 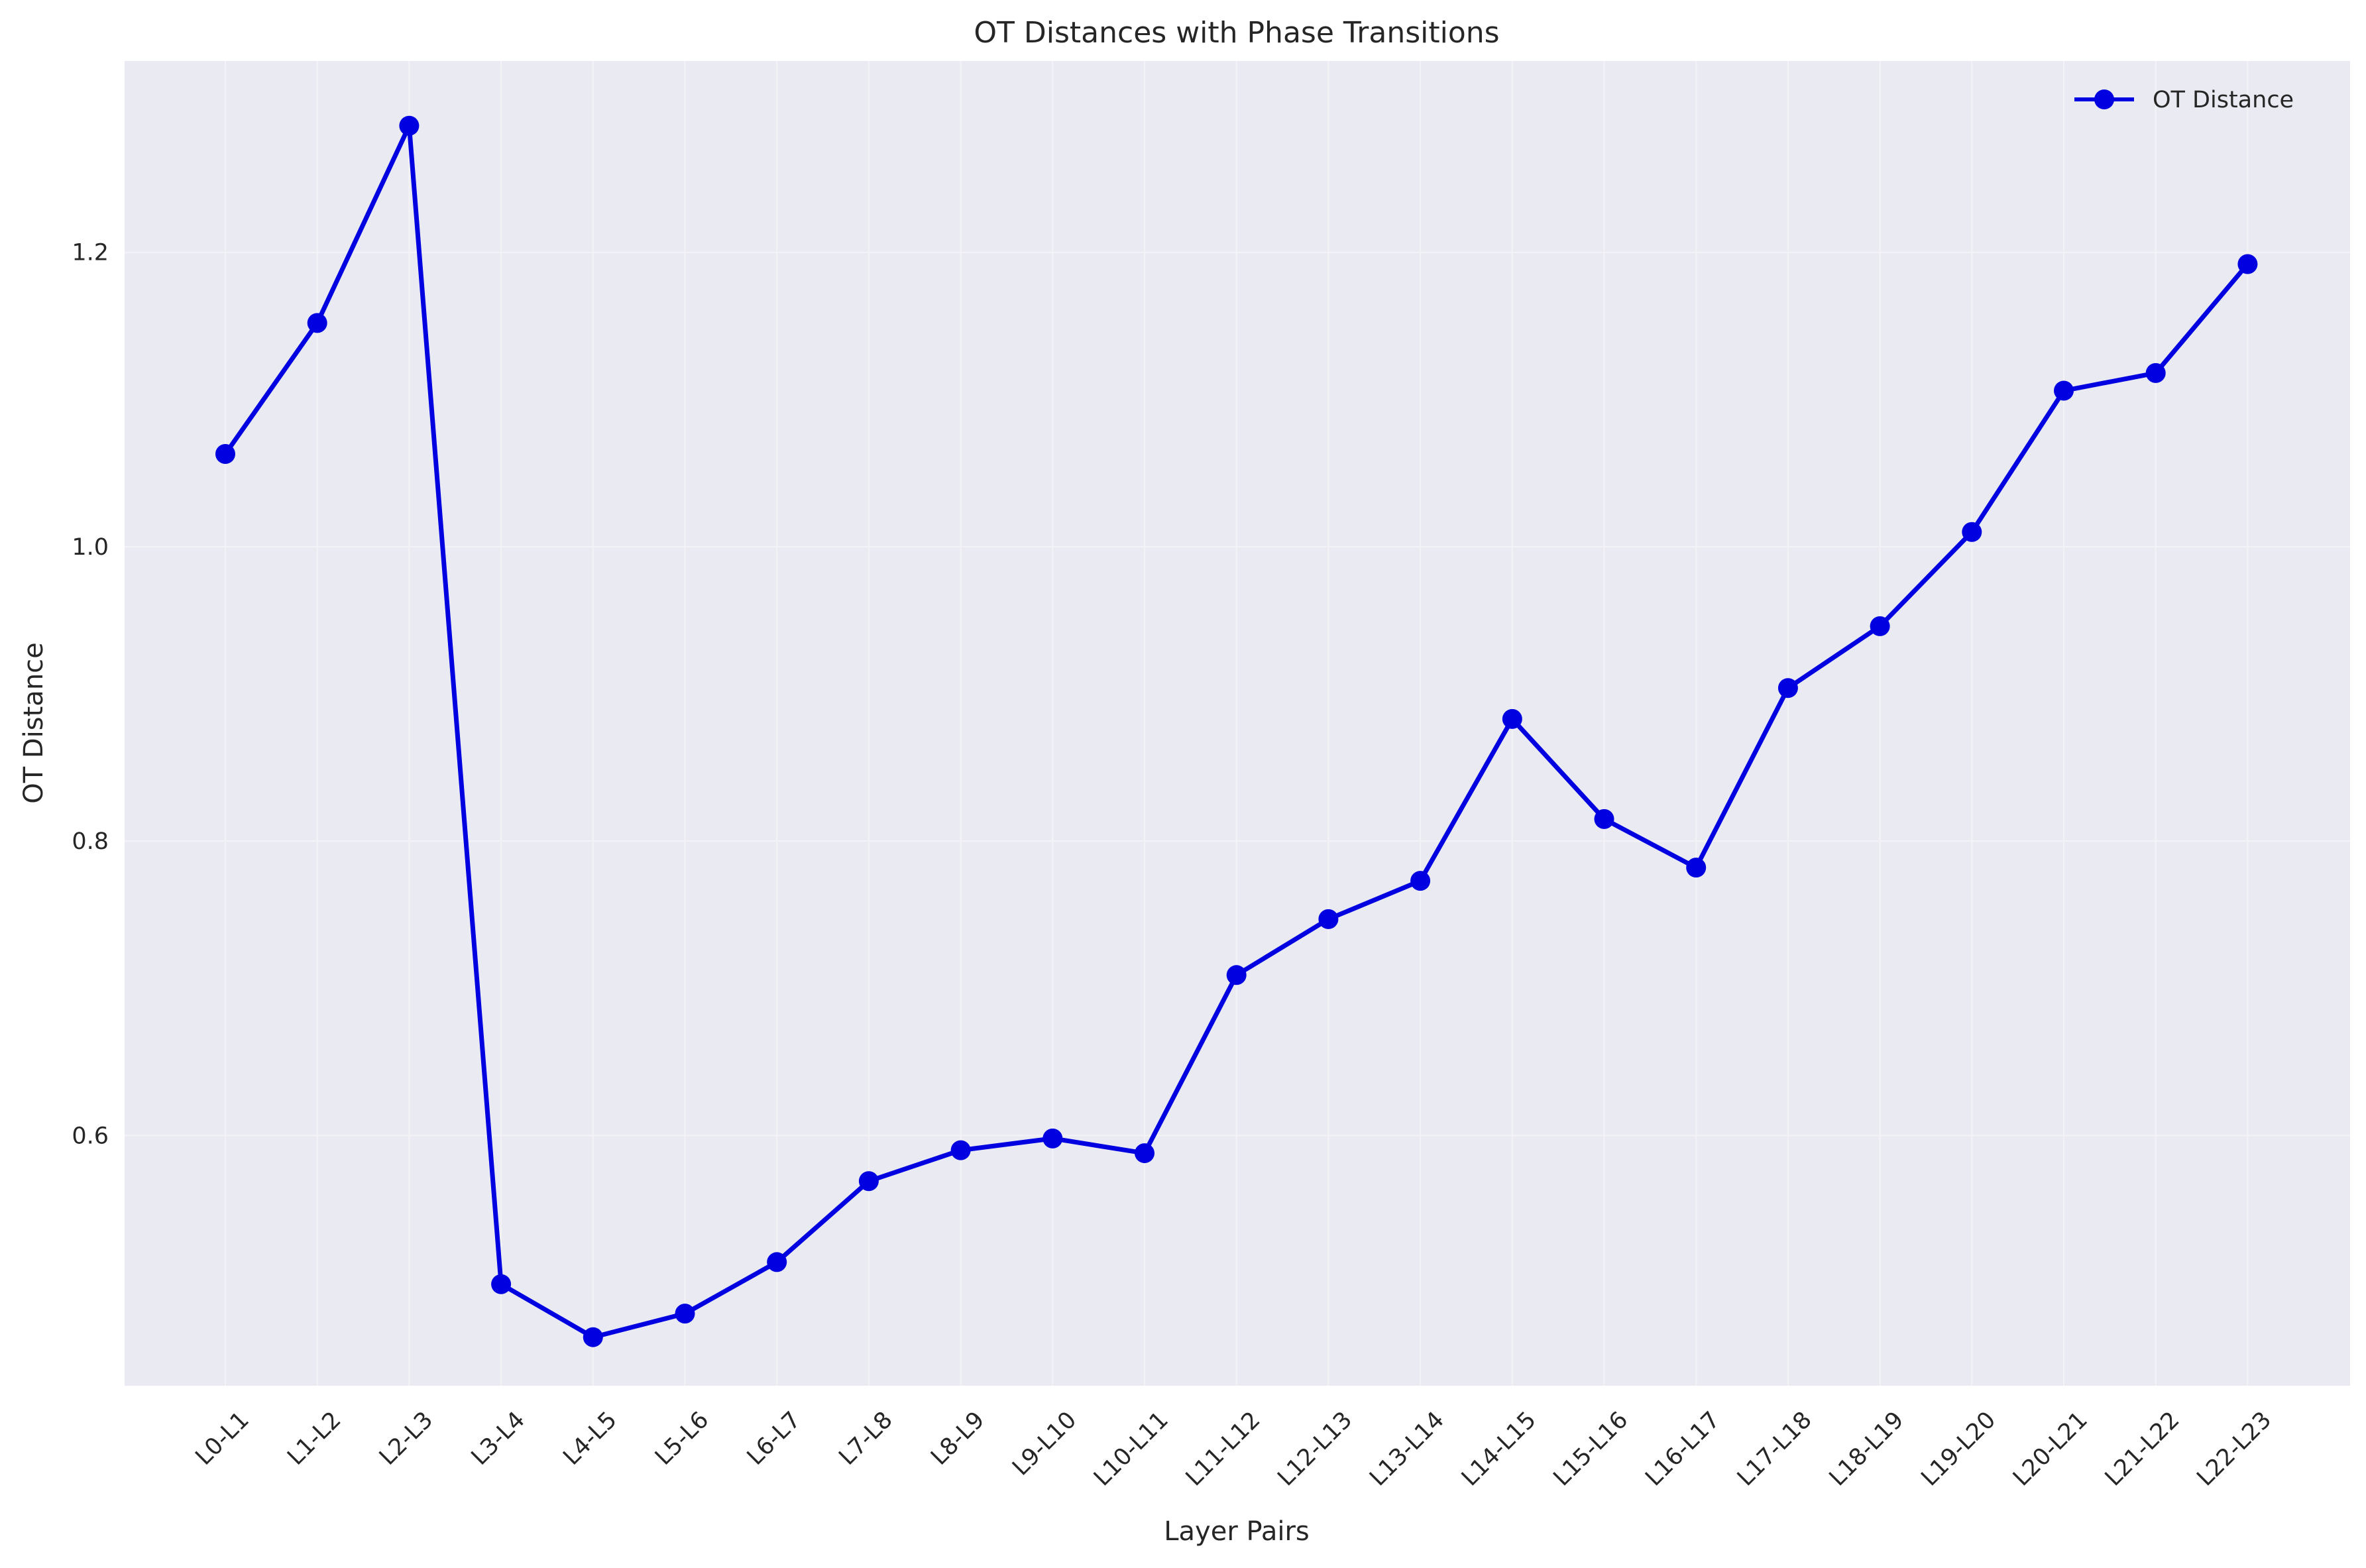 What do you see at coordinates (406, 1439) in the screenshot?
I see `x-tick-label: L2-L3` at bounding box center [406, 1439].